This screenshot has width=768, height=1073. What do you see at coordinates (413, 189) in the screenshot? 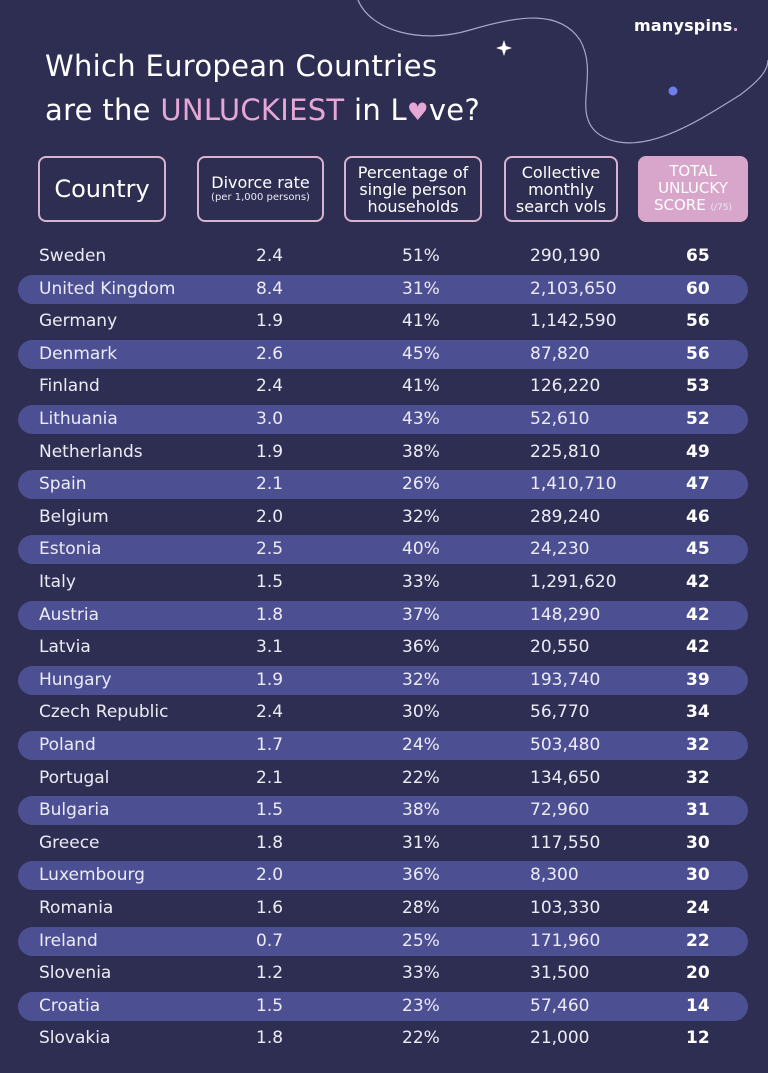
I see `header-single-households: Percentage of single person households` at bounding box center [413, 189].